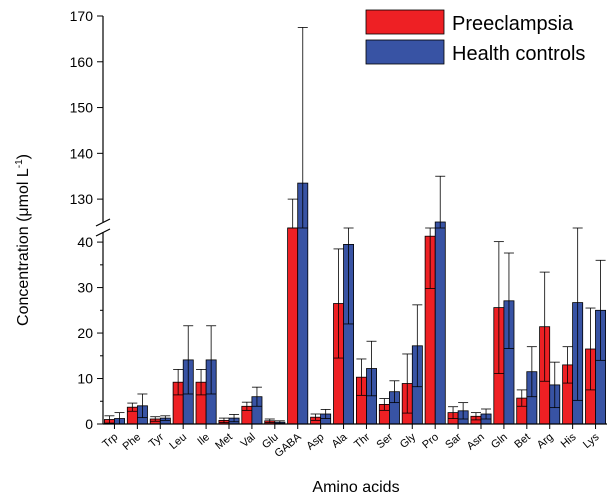 The height and width of the screenshot is (499, 616). I want to click on error-bar-preeclampsia-leu, so click(178, 382).